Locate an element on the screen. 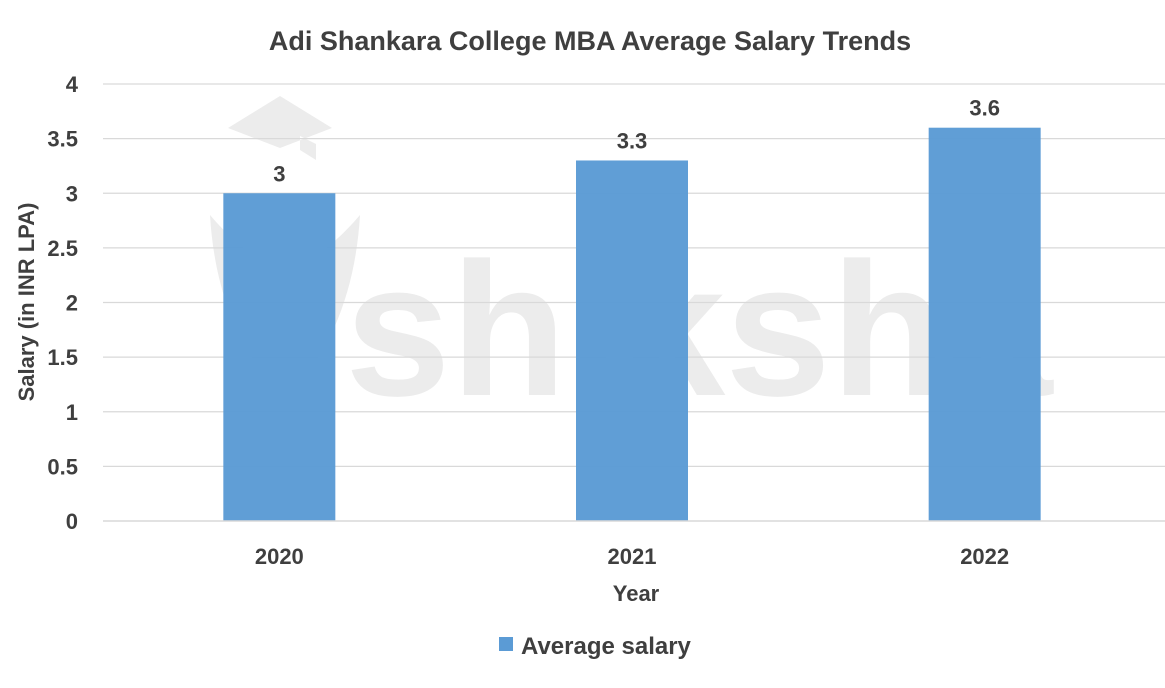 The image size is (1165, 688). legend: Average salary is located at coordinates (595, 646).